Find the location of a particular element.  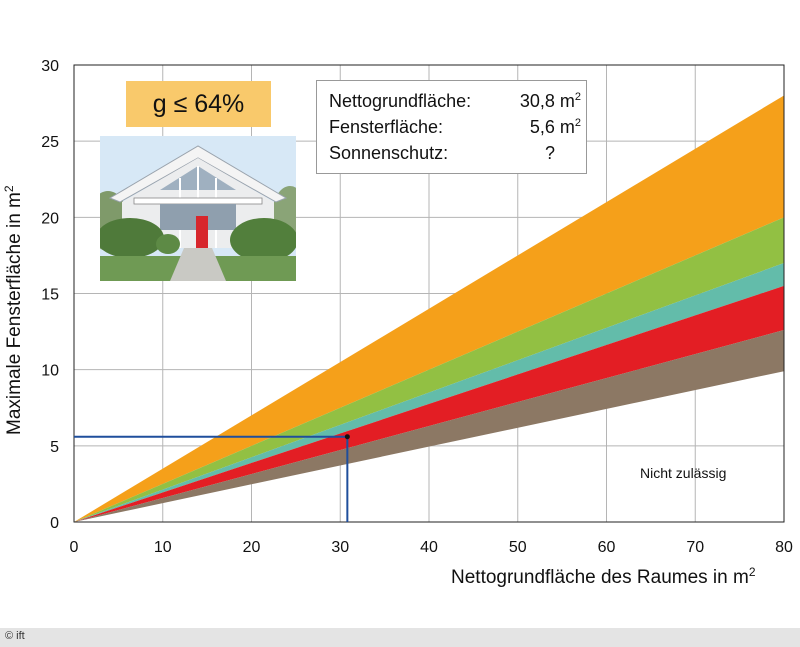

y-tick-label: 15 is located at coordinates (50, 295).